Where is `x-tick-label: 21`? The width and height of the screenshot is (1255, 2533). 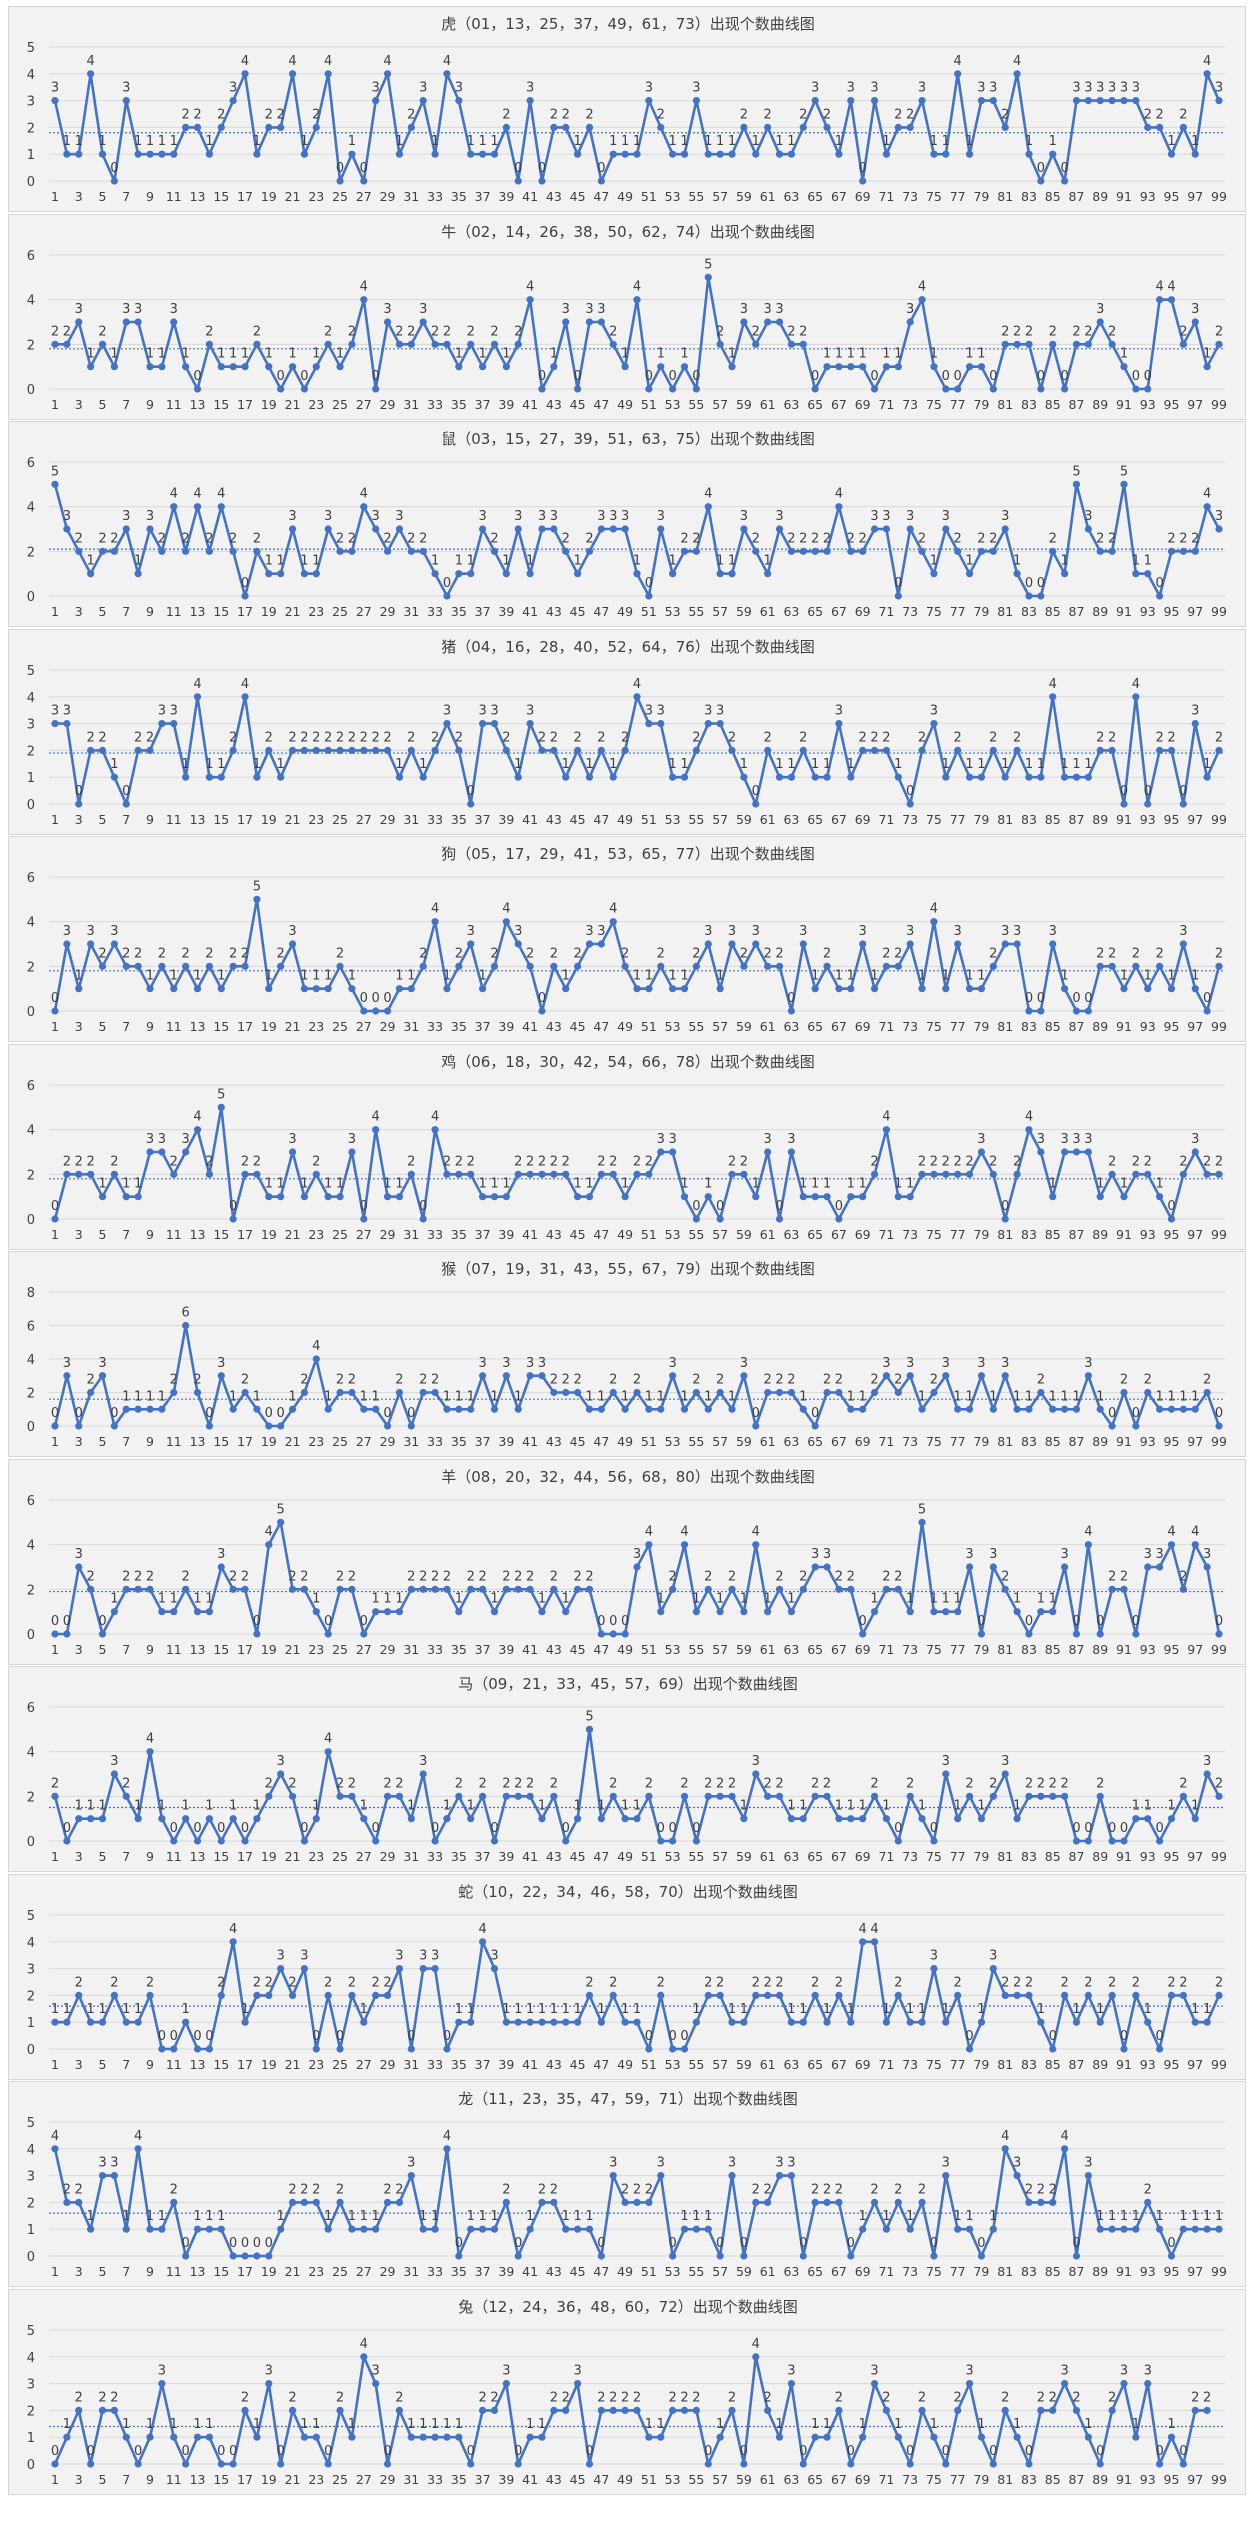
x-tick-label: 21 is located at coordinates (293, 1856).